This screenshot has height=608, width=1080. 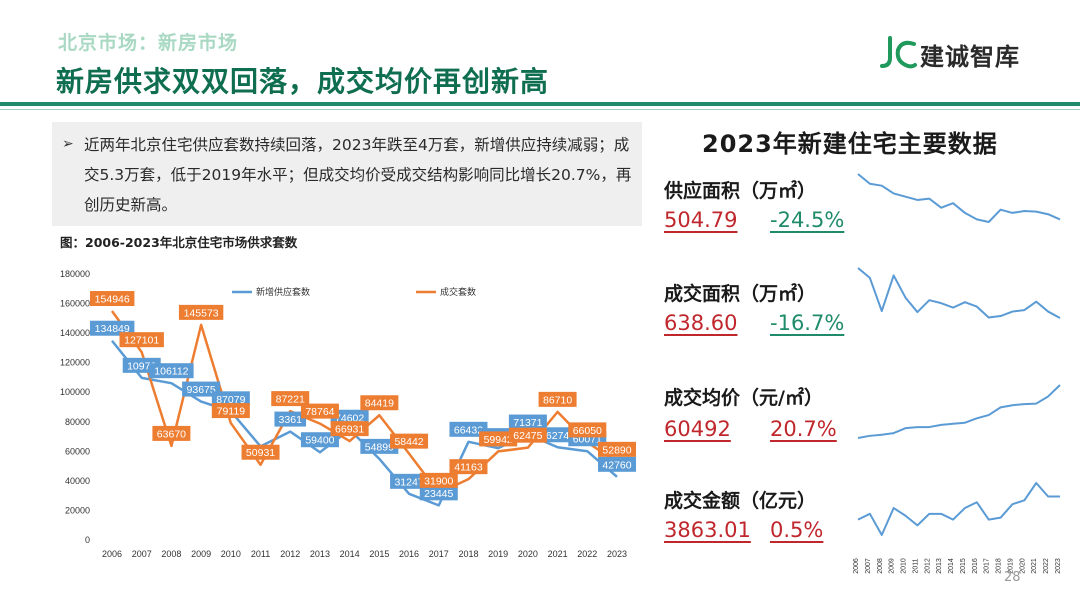 I want to click on sparkline-x-tick: 2012, so click(x=927, y=566).